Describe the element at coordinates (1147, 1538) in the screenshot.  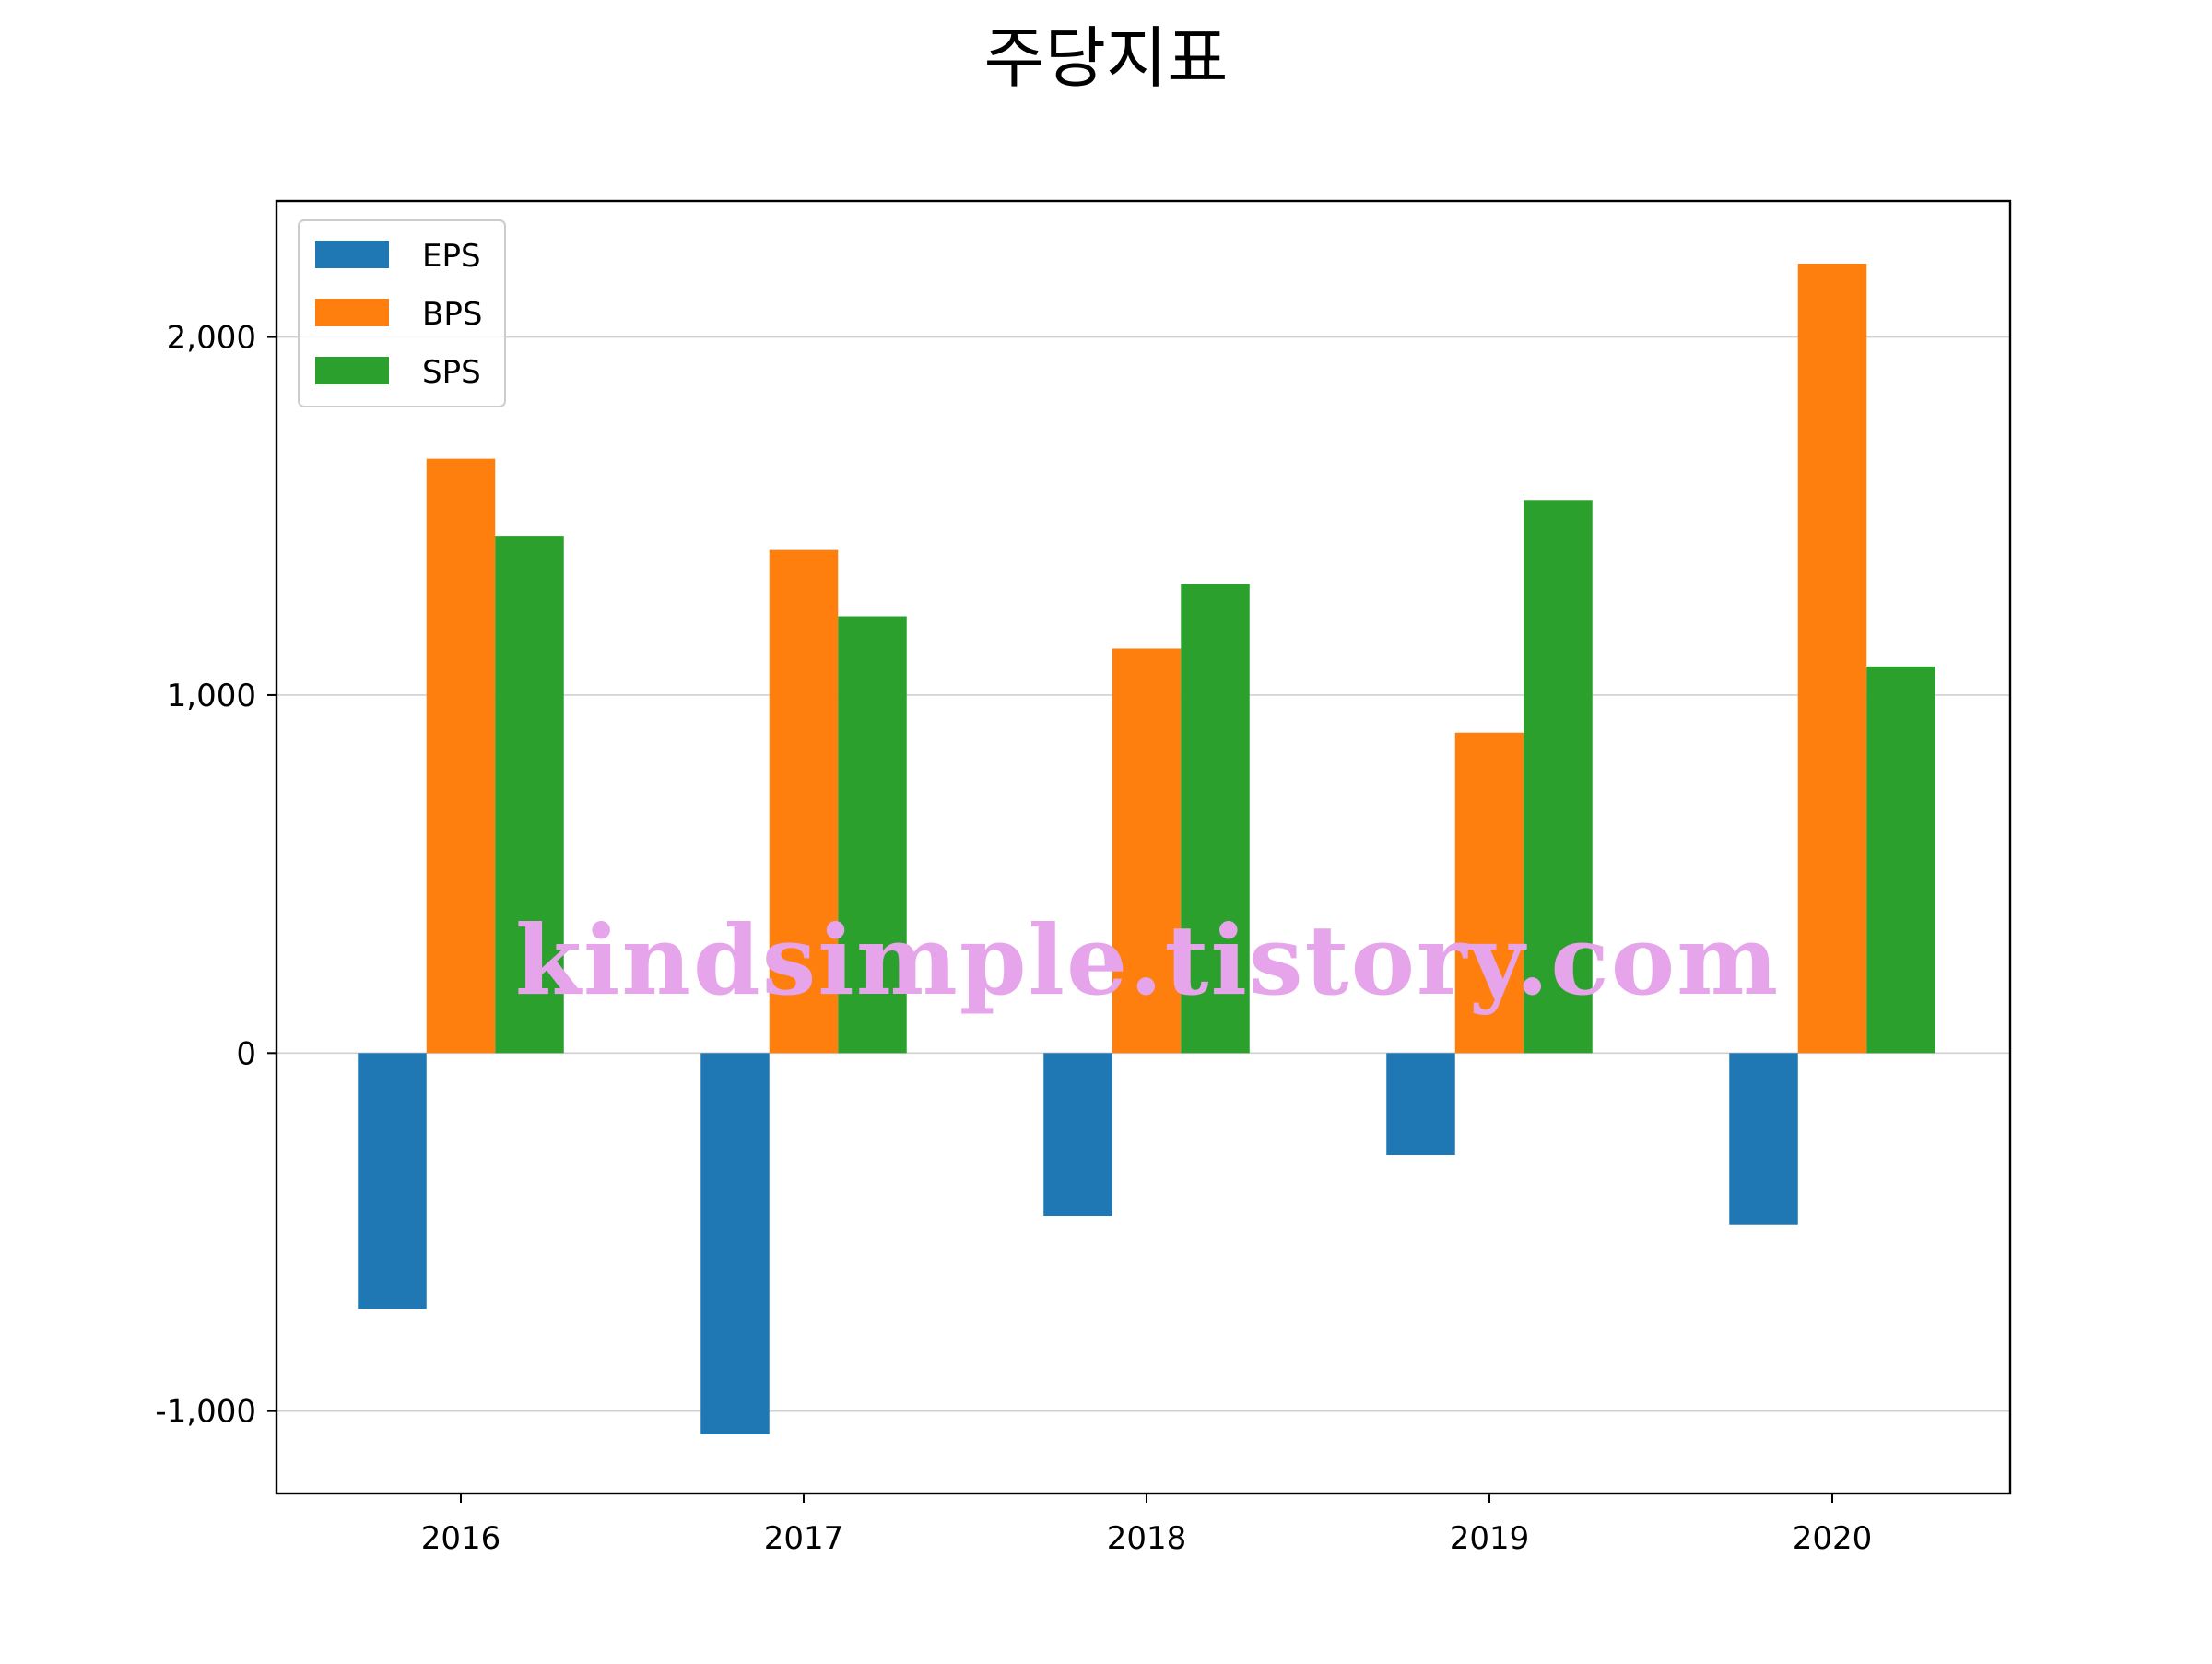
I see `x-tick-label: 2018` at that location.